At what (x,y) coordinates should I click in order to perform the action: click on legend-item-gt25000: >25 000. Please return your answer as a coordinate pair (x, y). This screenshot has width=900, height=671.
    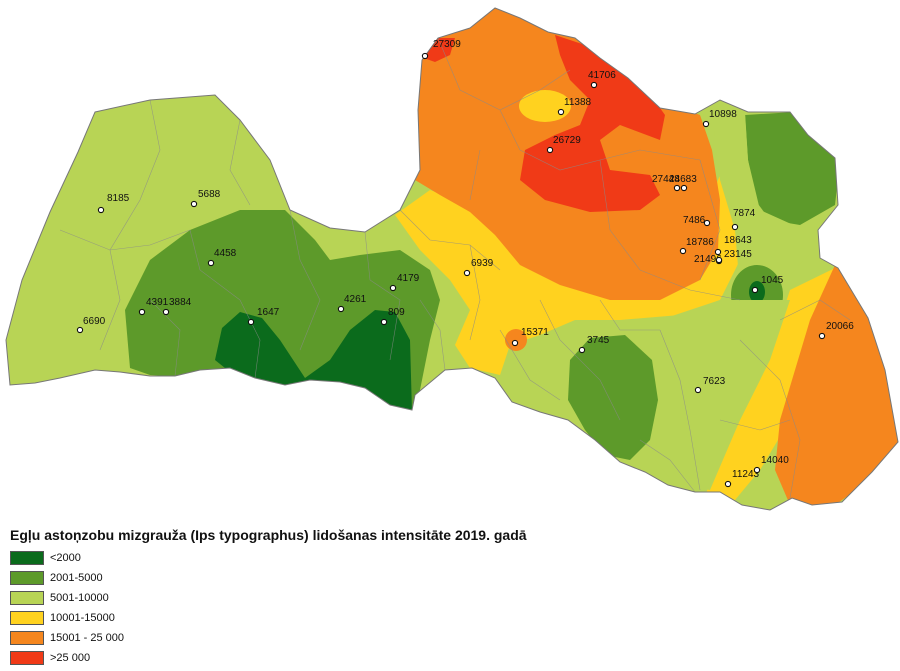
    Looking at the image, I should click on (268, 658).